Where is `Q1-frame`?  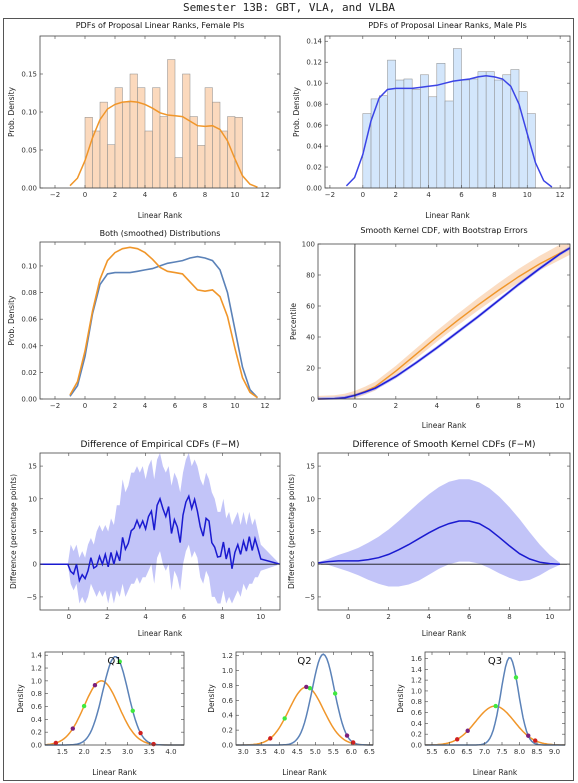 Q1-frame is located at coordinates (114, 698).